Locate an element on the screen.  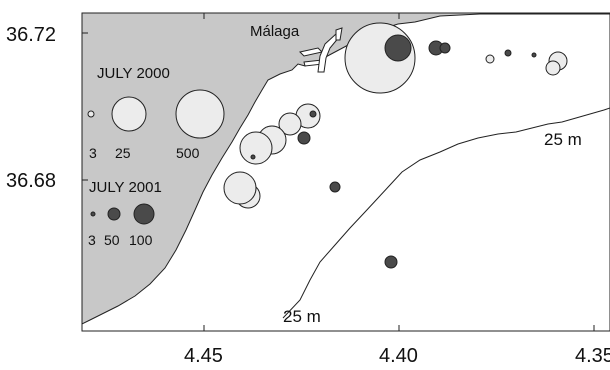
x-tick-label: 4.40 is located at coordinates (398, 356).